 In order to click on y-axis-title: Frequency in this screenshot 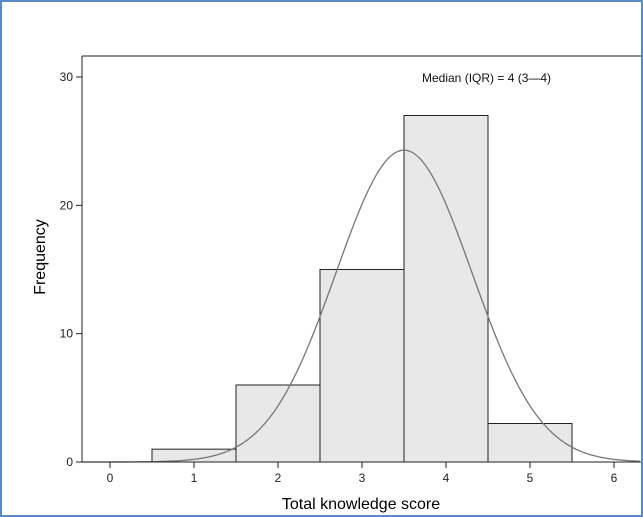, I will do `click(40, 257)`.